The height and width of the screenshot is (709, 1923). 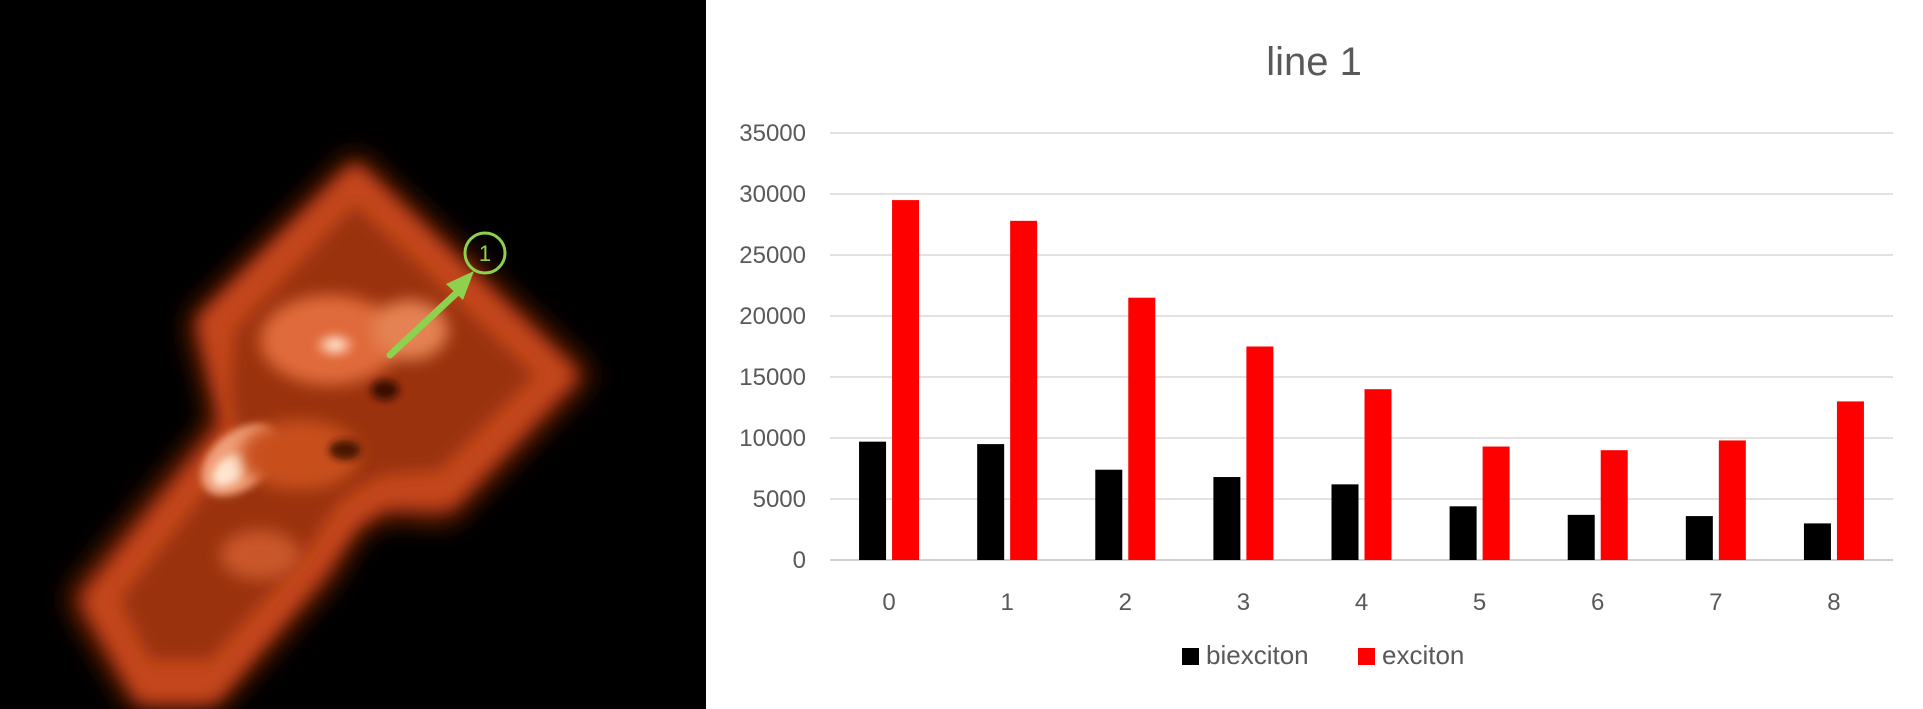 What do you see at coordinates (772, 133) in the screenshot?
I see `y-tick-label: 35000` at bounding box center [772, 133].